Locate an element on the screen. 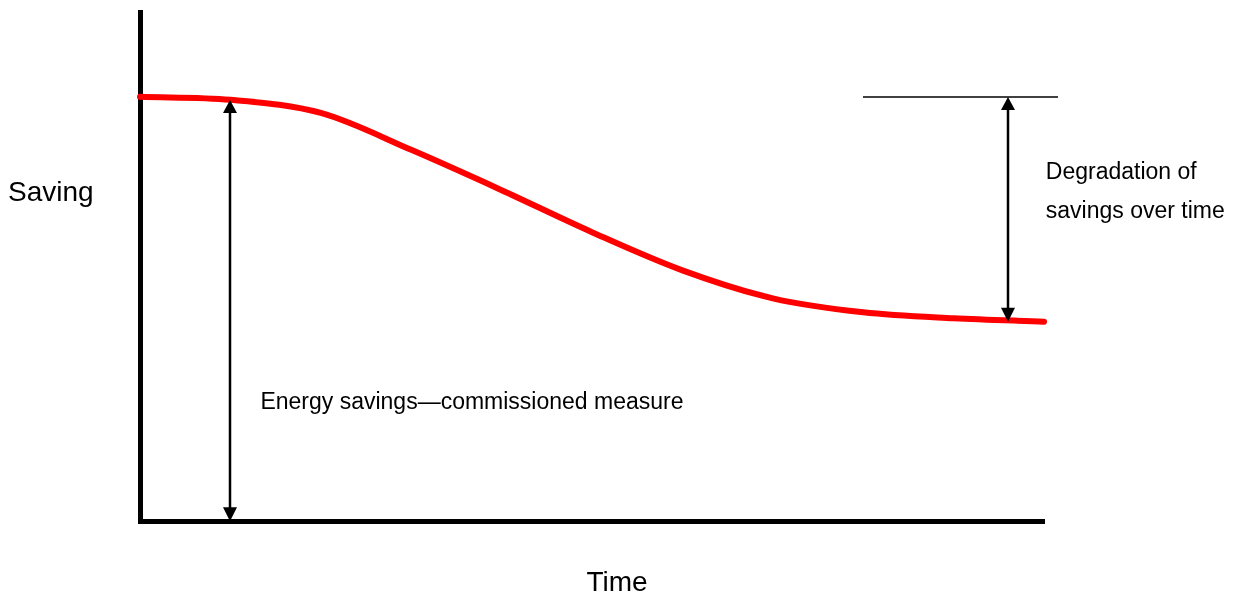 The height and width of the screenshot is (601, 1244). annotation: Energy savings—commissioned measure is located at coordinates (472, 401).